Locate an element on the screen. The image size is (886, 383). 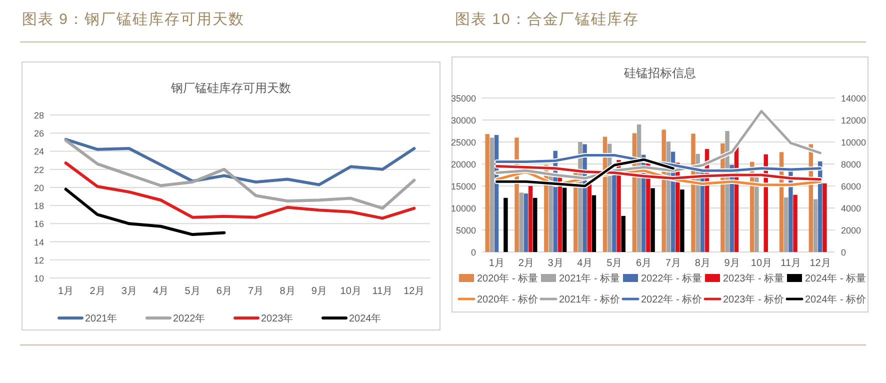
y-tick-label: 30000 is located at coordinates (463, 121).